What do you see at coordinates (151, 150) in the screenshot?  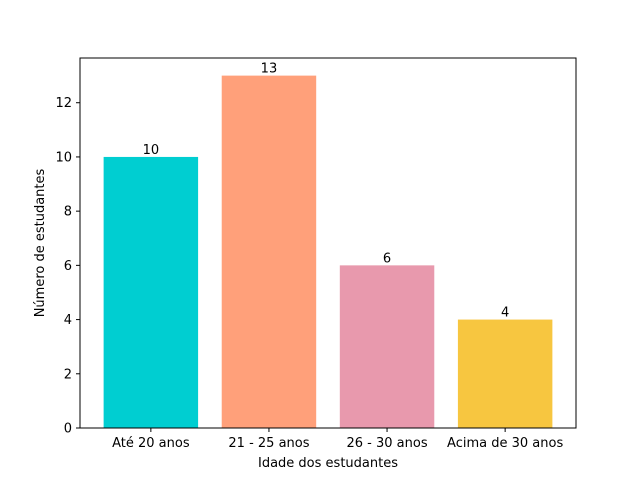 I see `bar-value-label-1: 10` at bounding box center [151, 150].